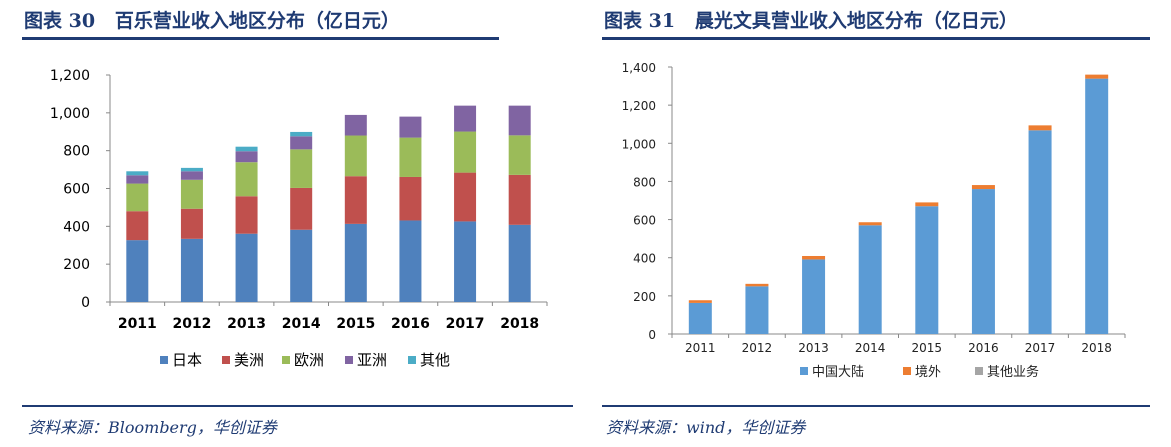 The image size is (1171, 447). I want to click on left-source: 资料来源：Bloomberg，华创证券, so click(152, 427).